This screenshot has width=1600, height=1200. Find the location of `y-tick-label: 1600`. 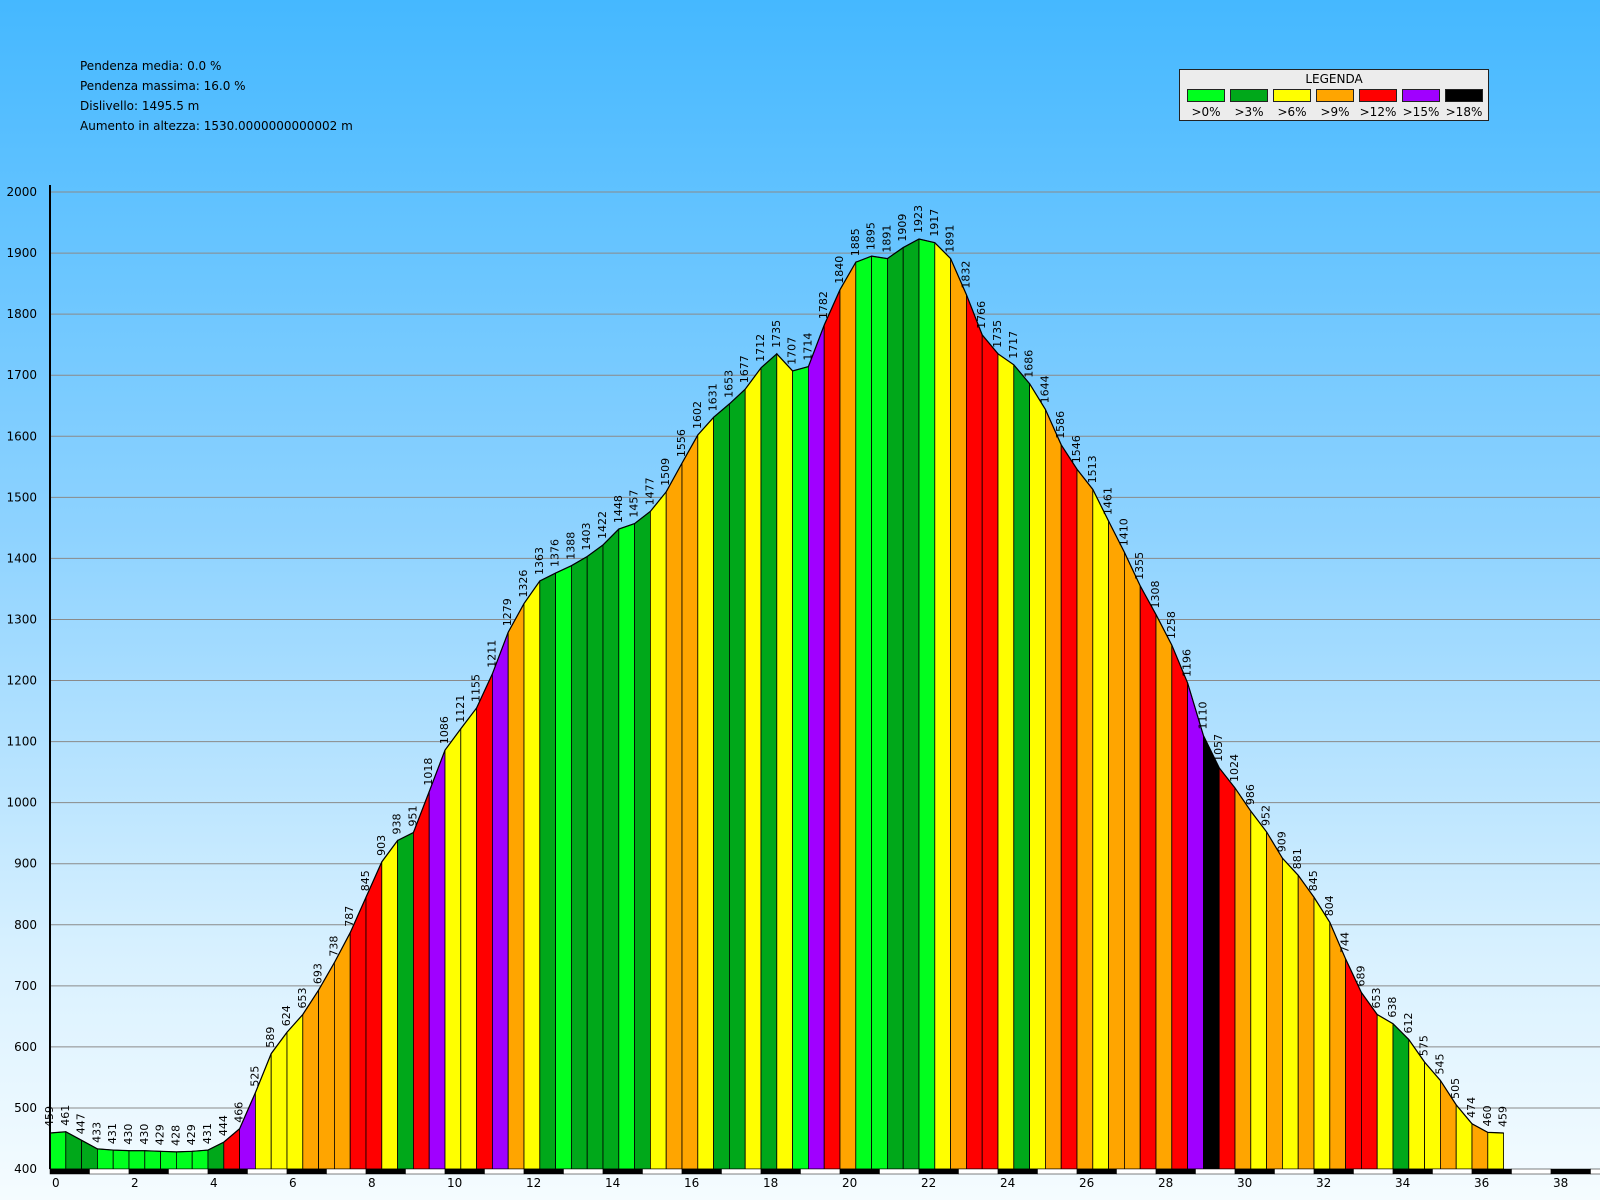

y-tick-label: 1600 is located at coordinates (21, 436).